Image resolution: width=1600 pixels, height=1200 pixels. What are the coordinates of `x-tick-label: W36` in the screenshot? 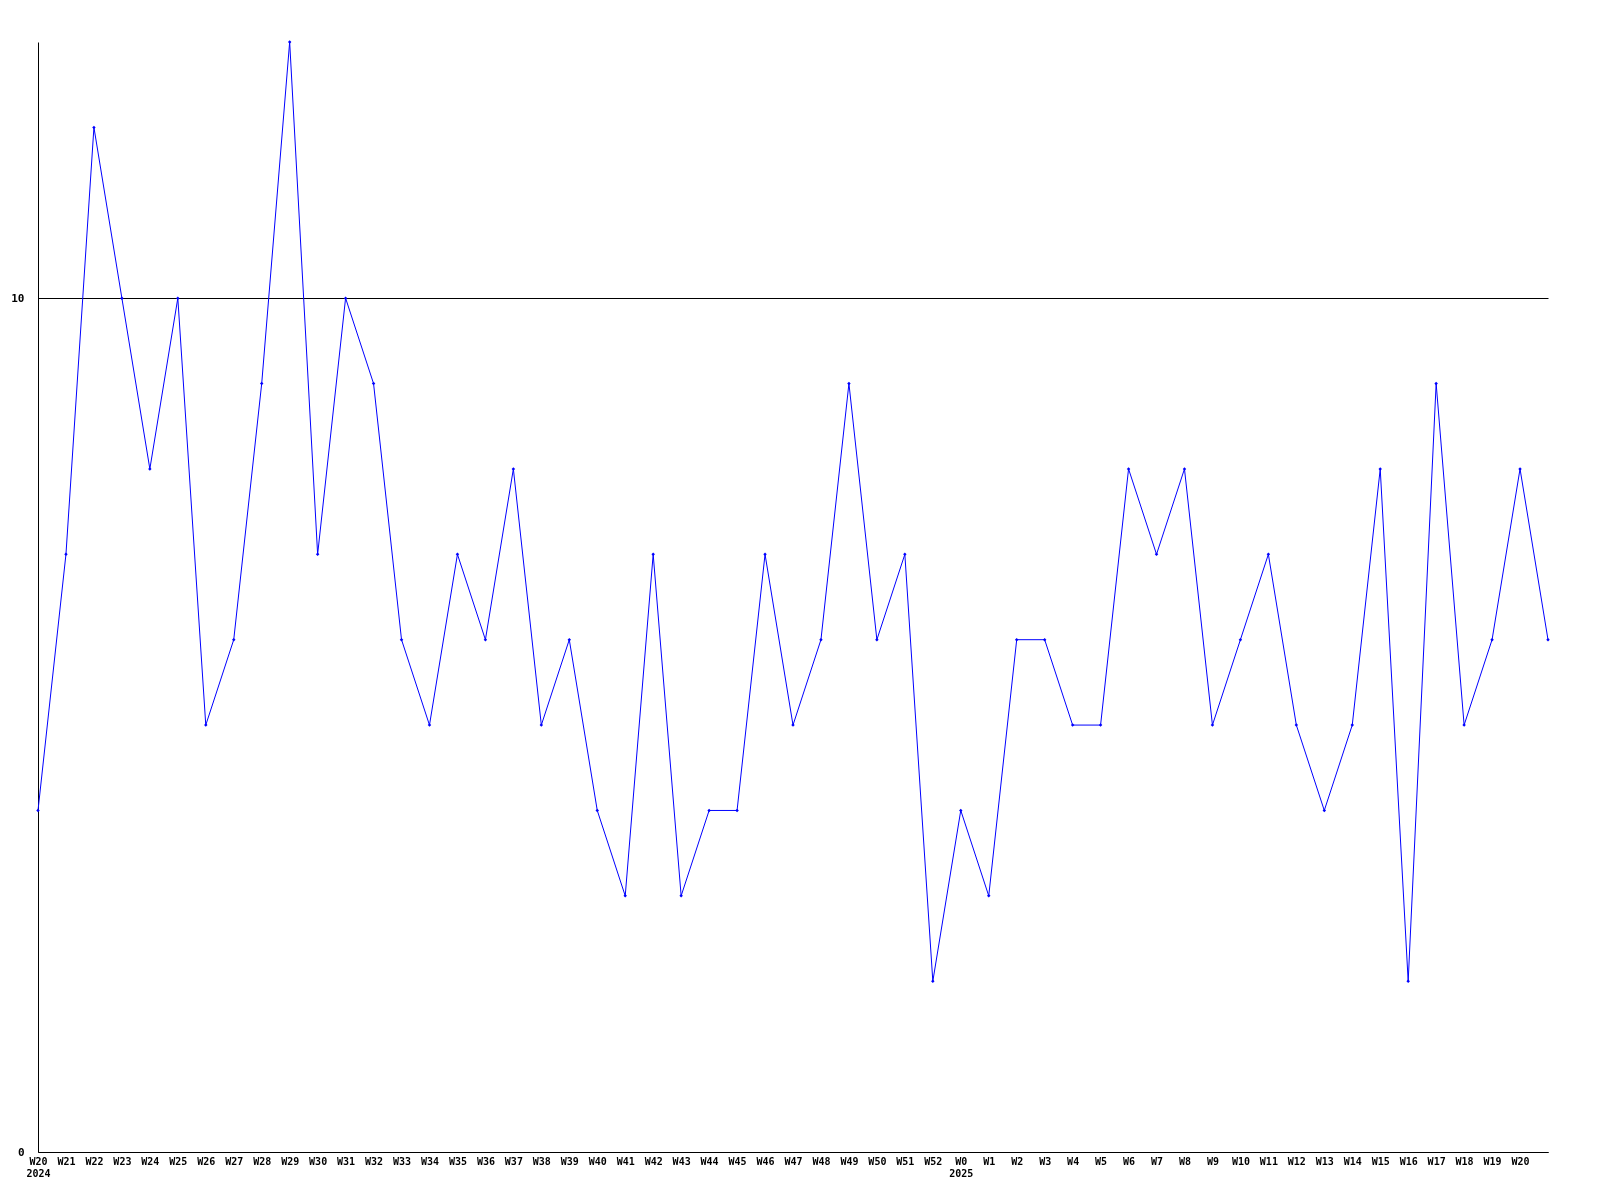 It's located at (485, 1161).